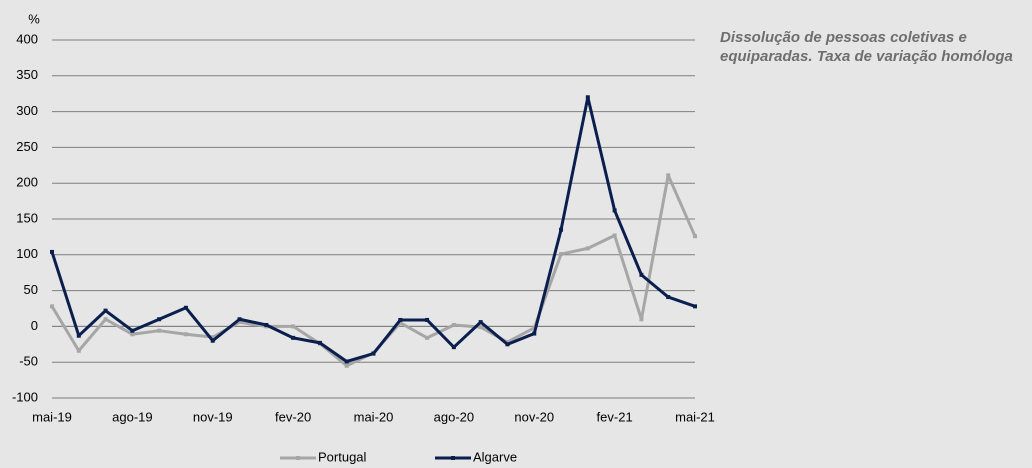 The image size is (1032, 468). I want to click on y-tick-label: 400, so click(27, 38).